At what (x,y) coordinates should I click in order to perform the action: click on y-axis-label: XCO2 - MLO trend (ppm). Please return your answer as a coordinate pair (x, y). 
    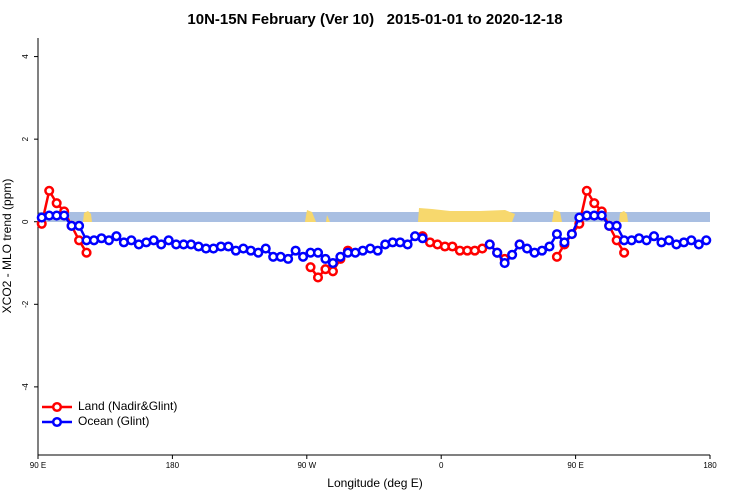
    Looking at the image, I should click on (7, 246).